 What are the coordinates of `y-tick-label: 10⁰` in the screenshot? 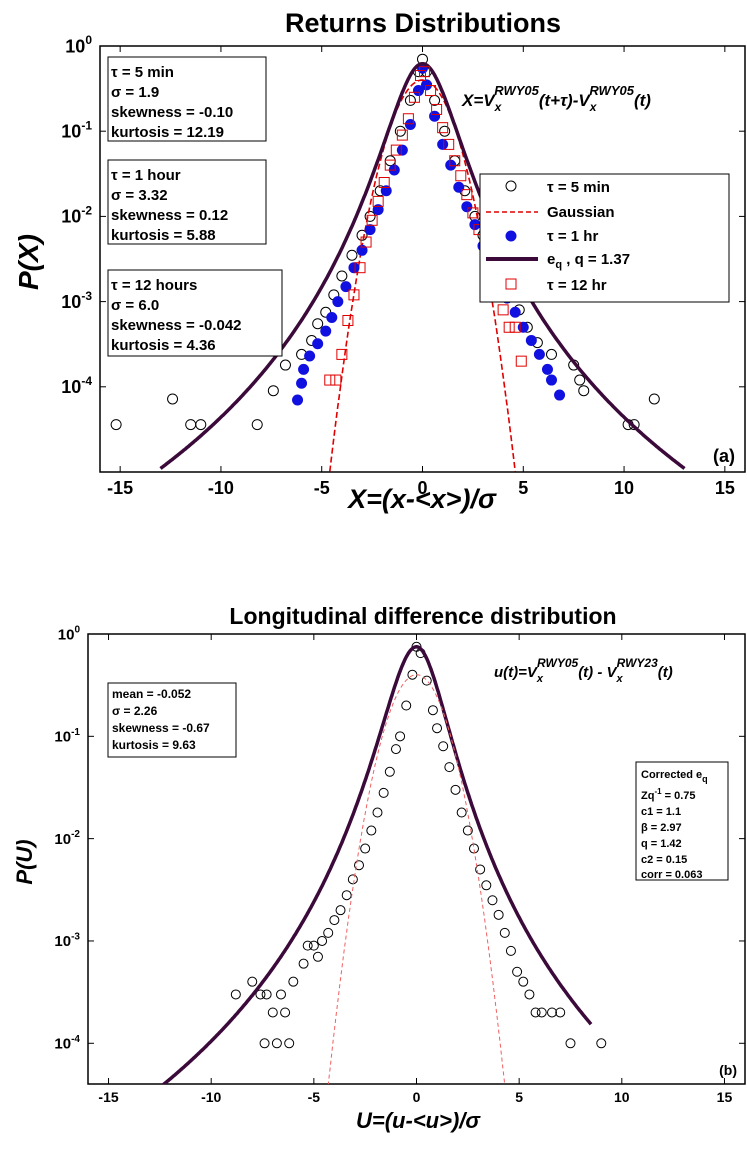 It's located at (69, 634).